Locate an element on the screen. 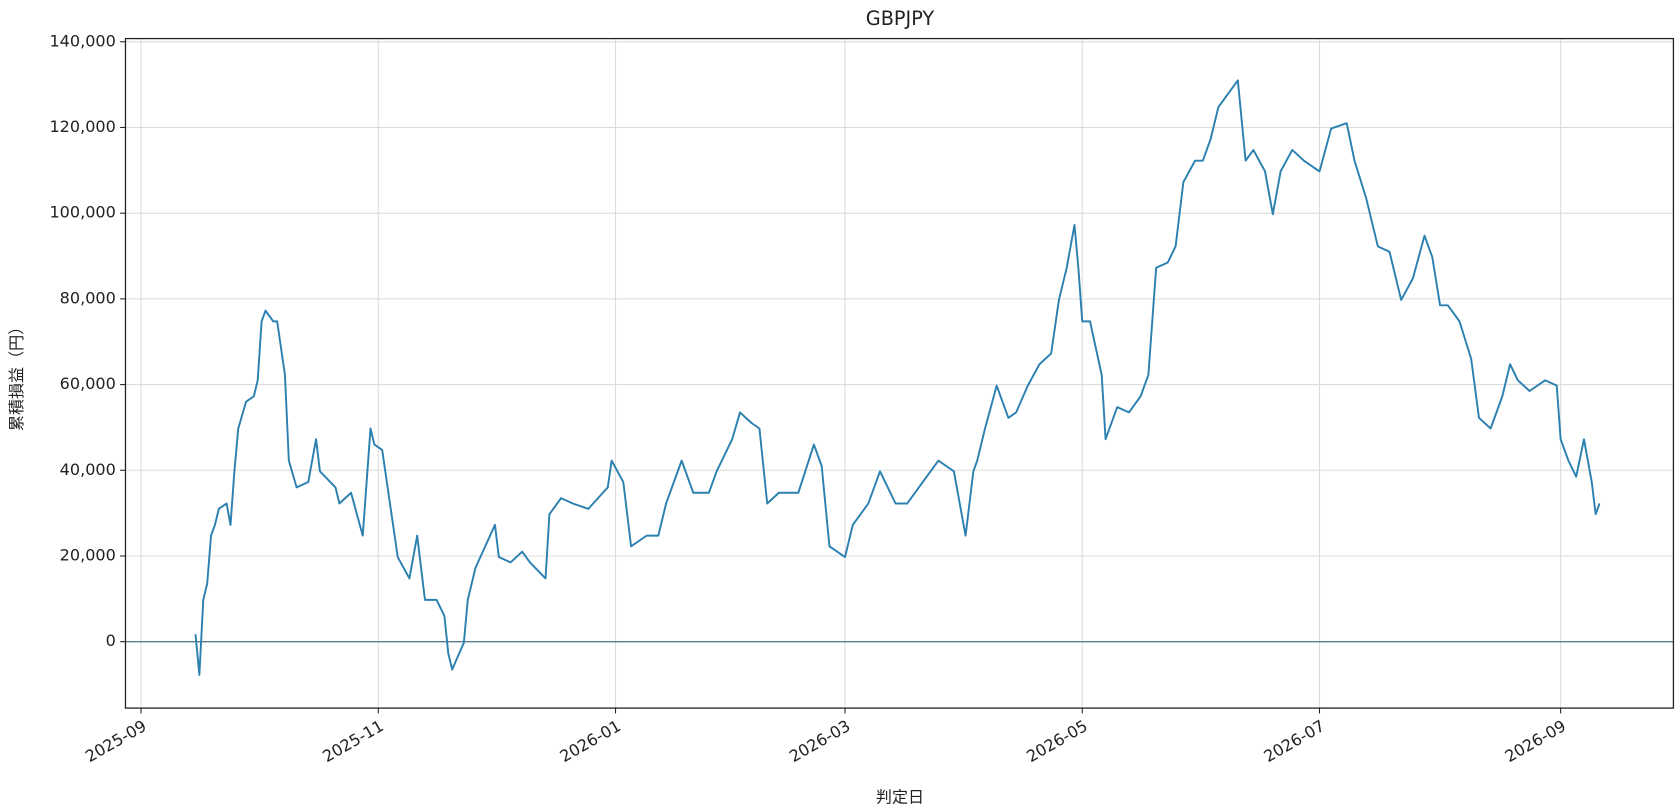 The width and height of the screenshot is (1680, 812). y-axis-label: 累積損益（円） is located at coordinates (16, 375).